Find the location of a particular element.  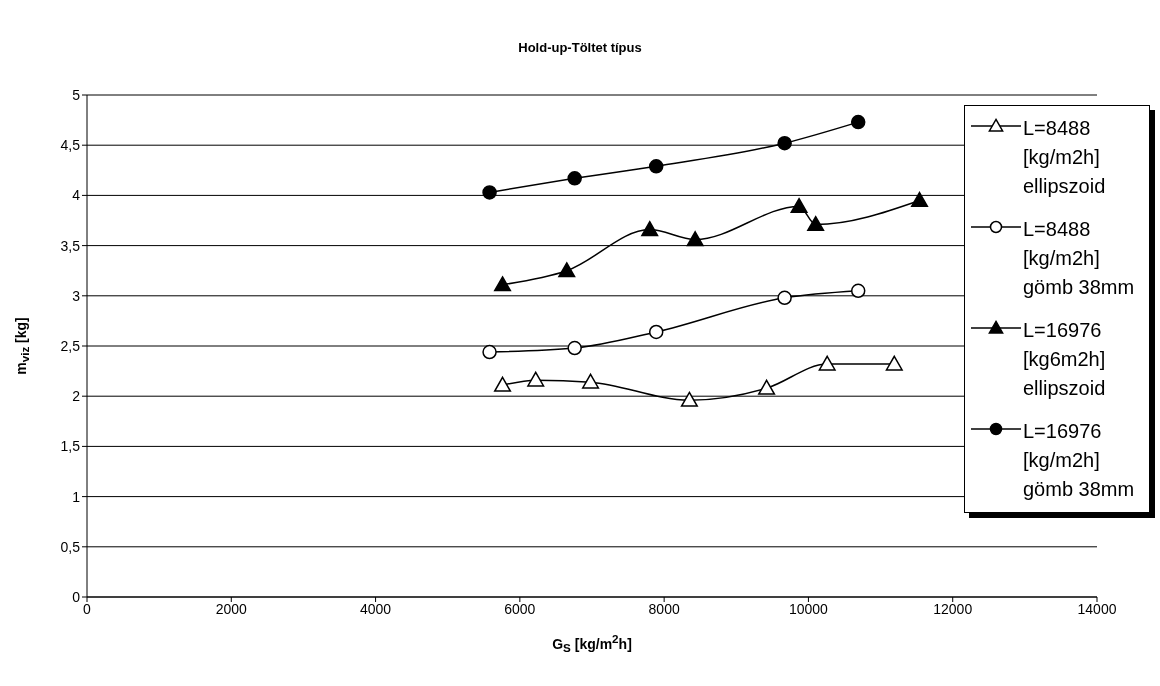

y-tick-label: 4 is located at coordinates (76, 195).